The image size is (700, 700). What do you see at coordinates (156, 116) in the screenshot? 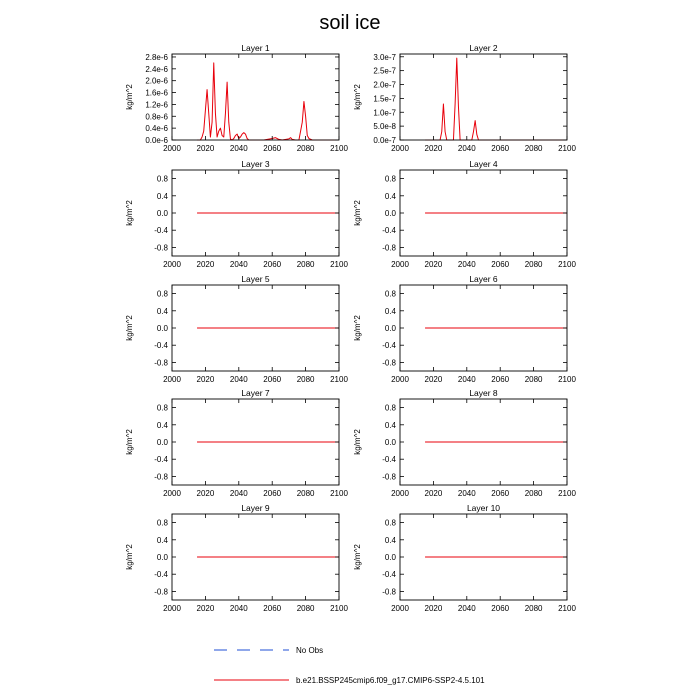
I see `y-tick-label: 0.8e-6` at bounding box center [156, 116].